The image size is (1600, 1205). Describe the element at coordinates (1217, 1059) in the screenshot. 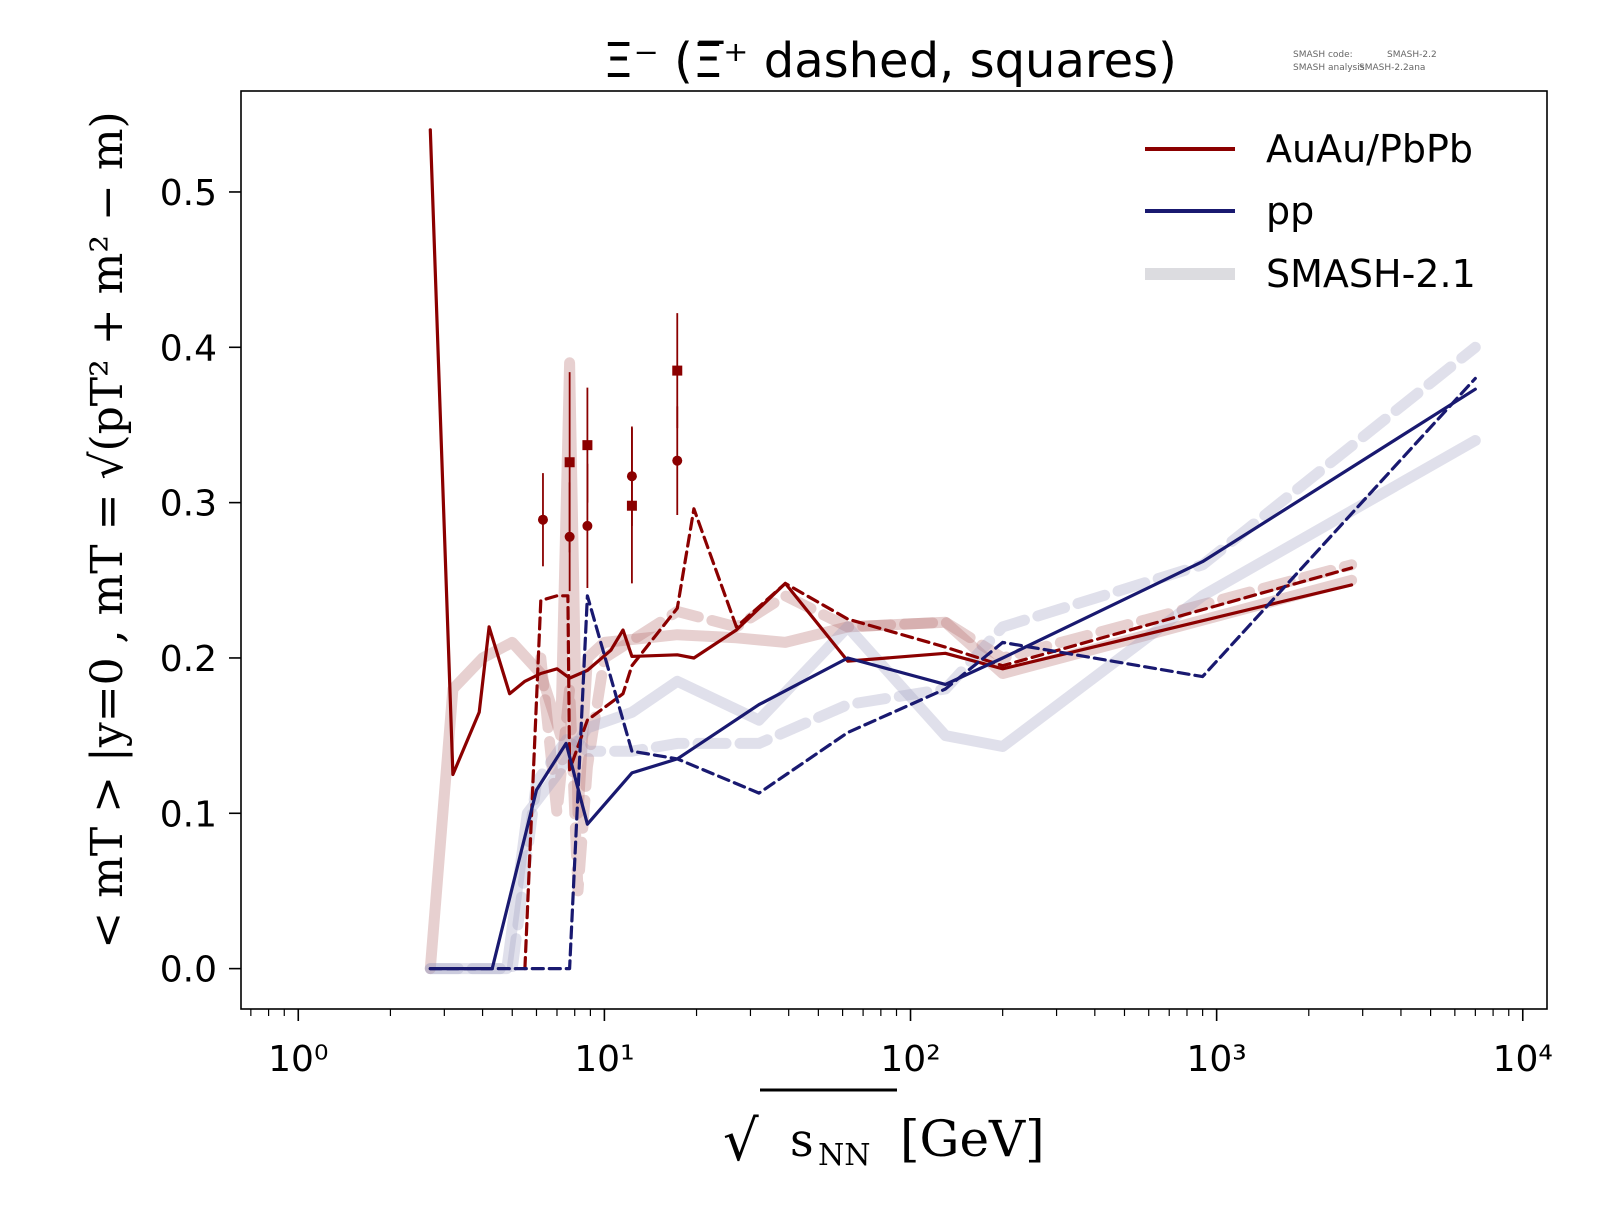

I see `x-tick-label: 10³` at that location.